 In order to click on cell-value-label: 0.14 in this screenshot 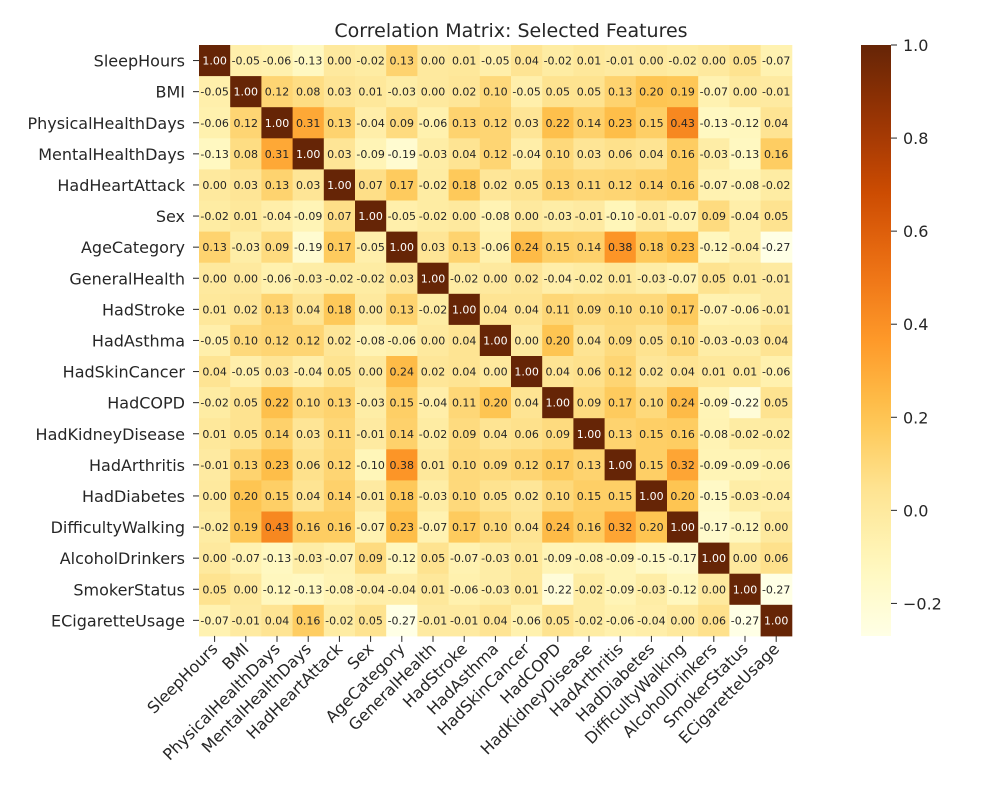, I will do `click(277, 434)`.